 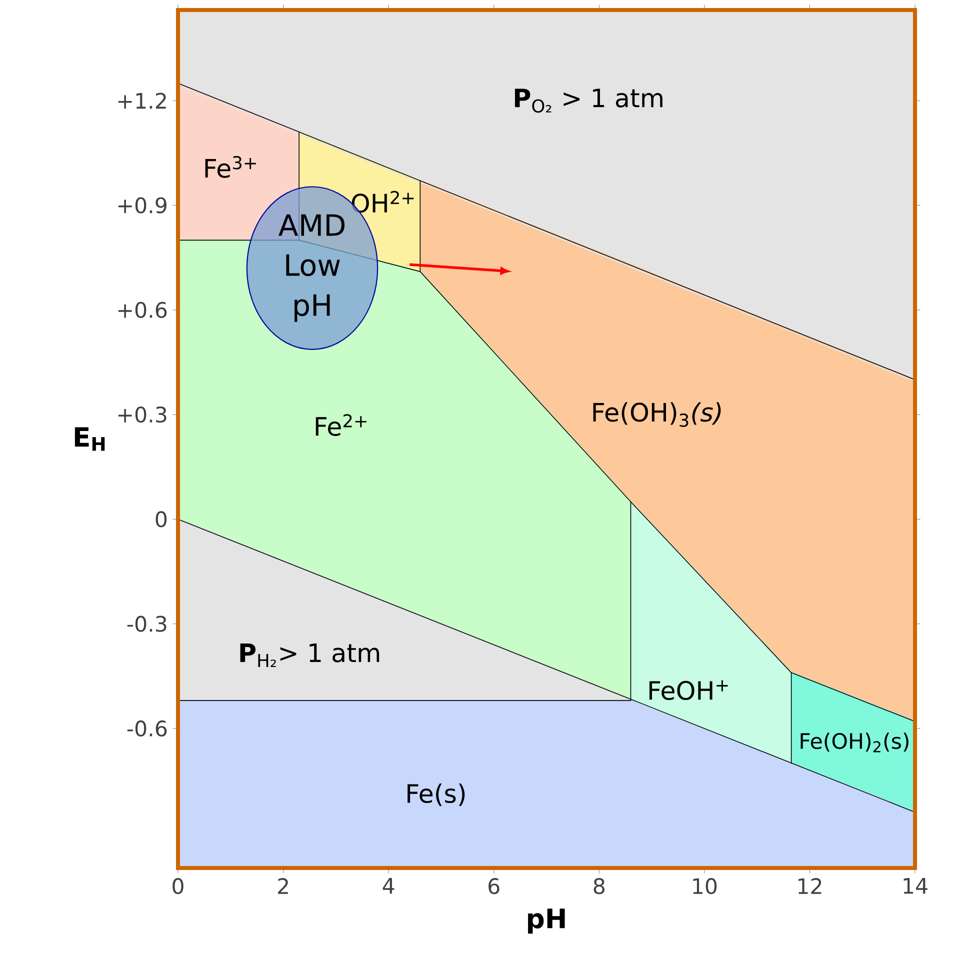 What do you see at coordinates (147, 728) in the screenshot?
I see `y-tick-label: -0.6` at bounding box center [147, 728].